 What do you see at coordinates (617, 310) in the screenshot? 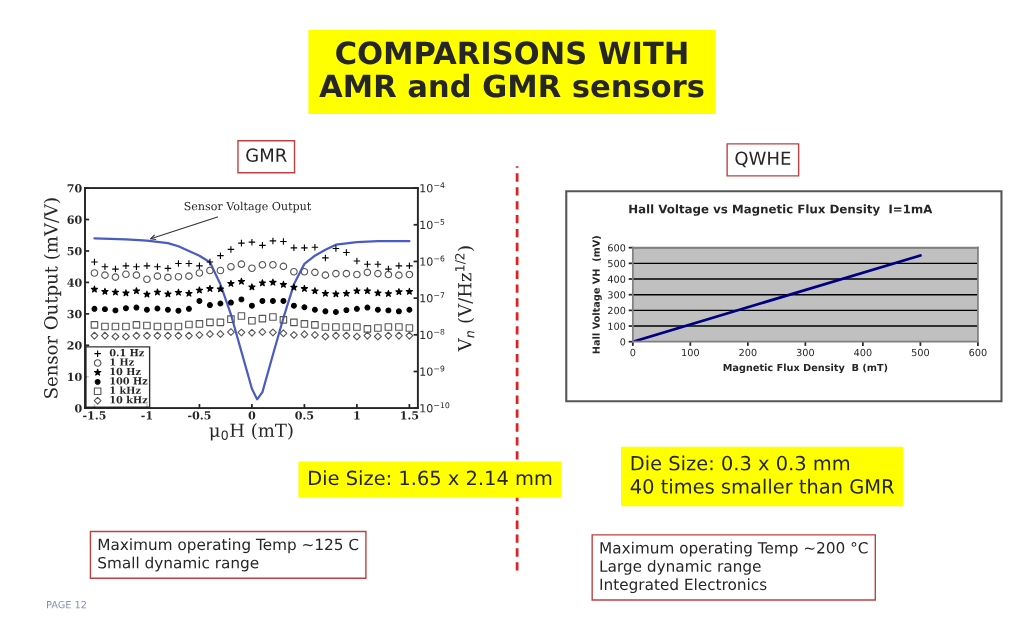
I see `y-tick-label: 200` at bounding box center [617, 310].